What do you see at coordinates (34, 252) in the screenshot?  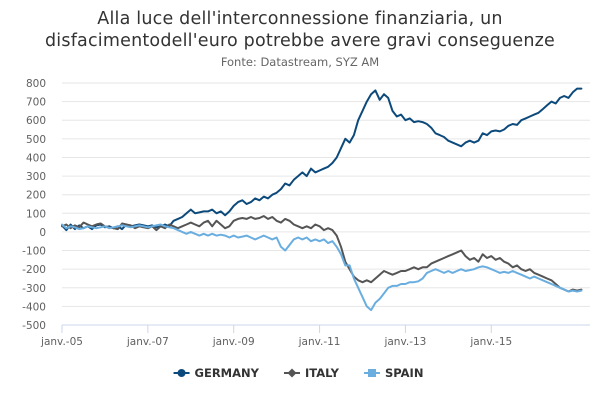 I see `y-tick-label: -100` at bounding box center [34, 252].